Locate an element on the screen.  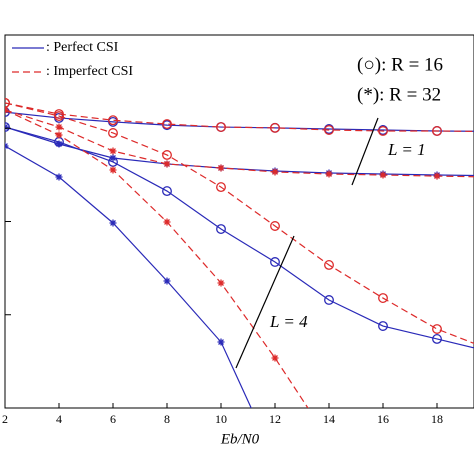
x-tick-label: 2 is located at coordinates (5, 419).